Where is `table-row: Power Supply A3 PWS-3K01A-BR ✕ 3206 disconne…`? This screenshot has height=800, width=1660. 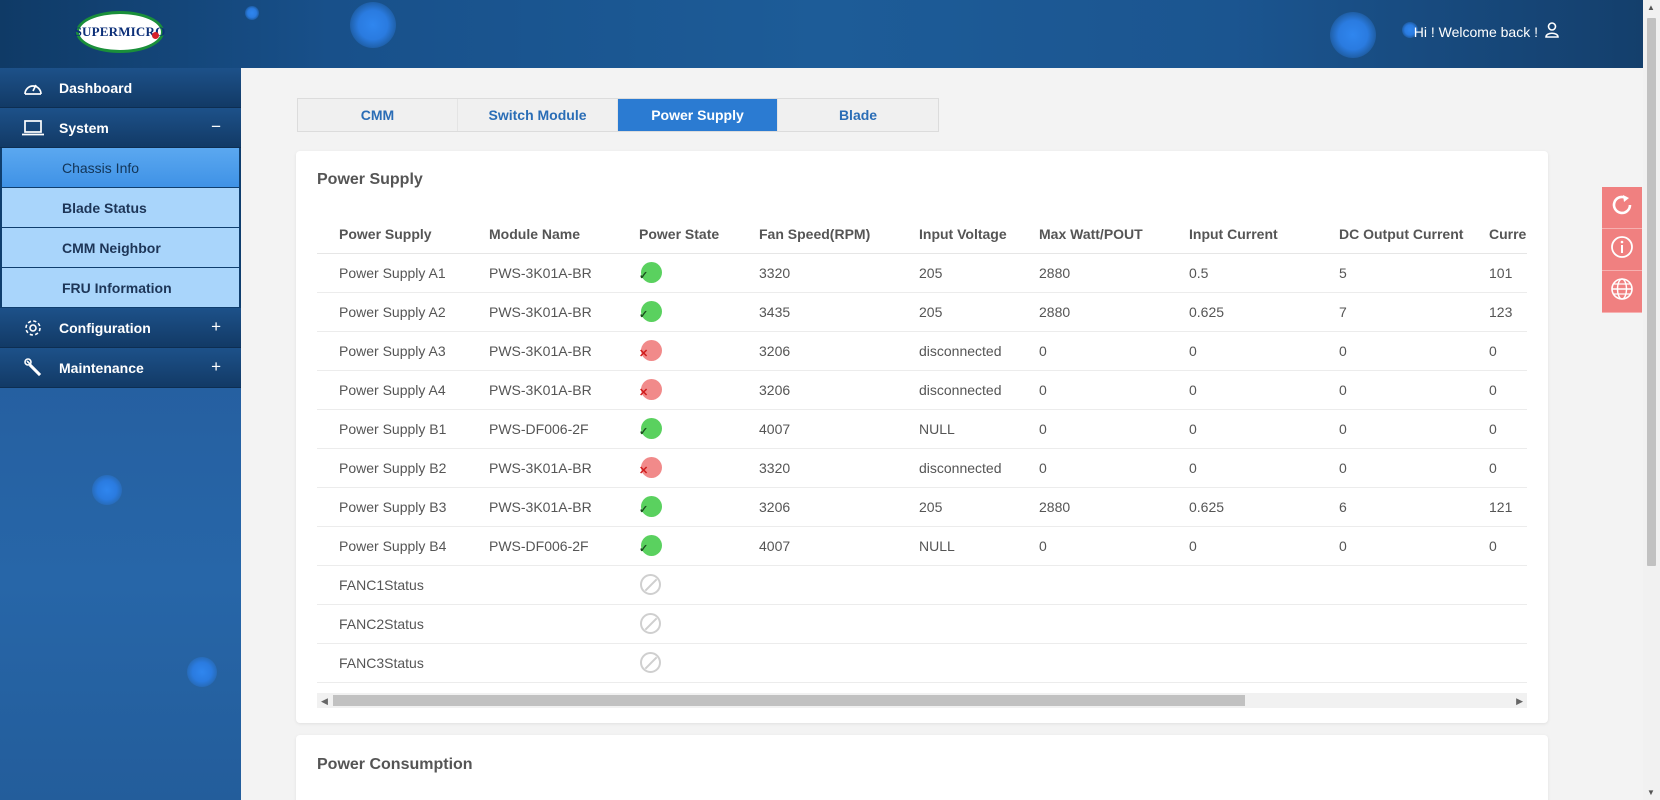
table-row: Power Supply A3 PWS-3K01A-BR ✕ 3206 disconne… is located at coordinates (922, 351).